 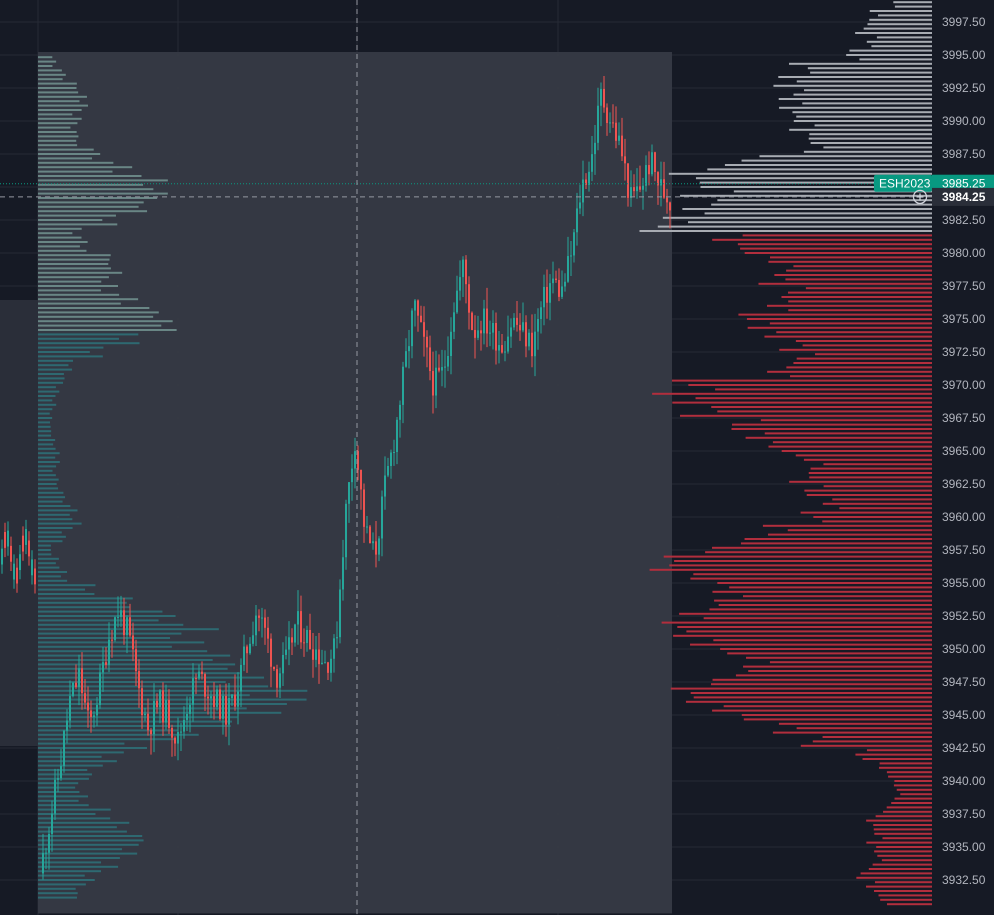 What do you see at coordinates (964, 154) in the screenshot?
I see `price-tick-label: 3987.50` at bounding box center [964, 154].